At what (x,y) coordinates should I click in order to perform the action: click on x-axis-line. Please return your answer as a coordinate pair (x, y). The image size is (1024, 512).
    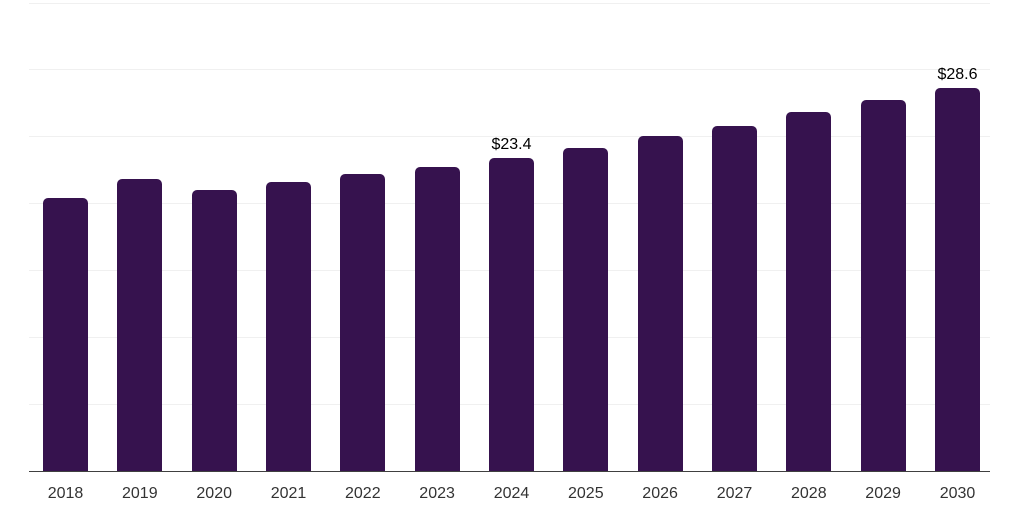
    Looking at the image, I should click on (509, 471).